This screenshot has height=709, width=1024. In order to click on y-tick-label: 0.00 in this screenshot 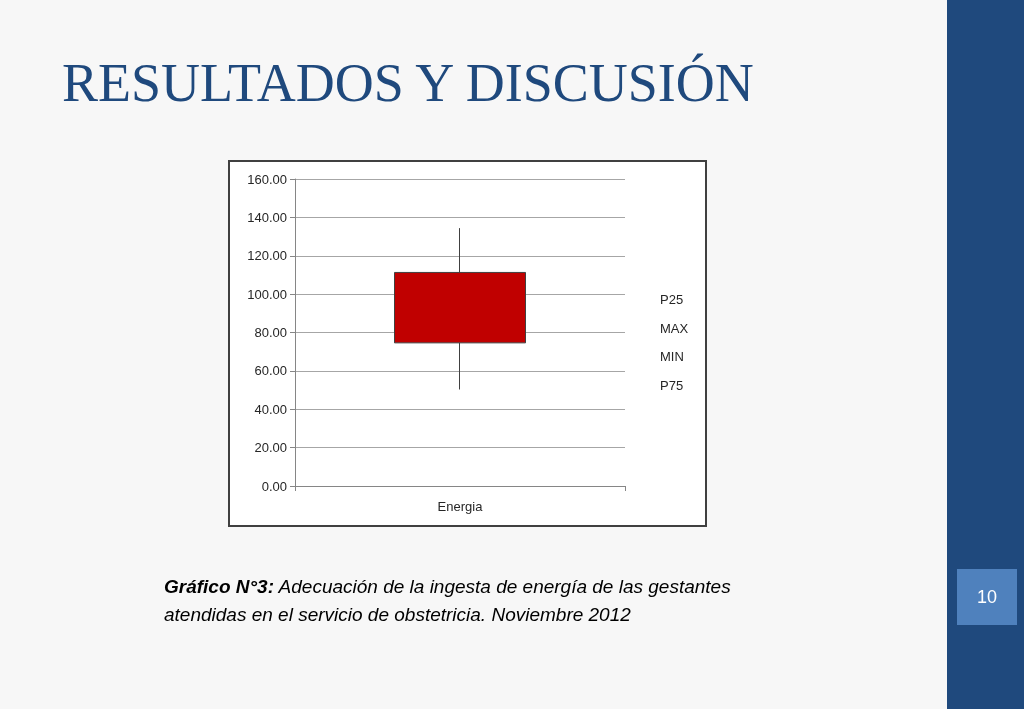, I will do `click(274, 486)`.